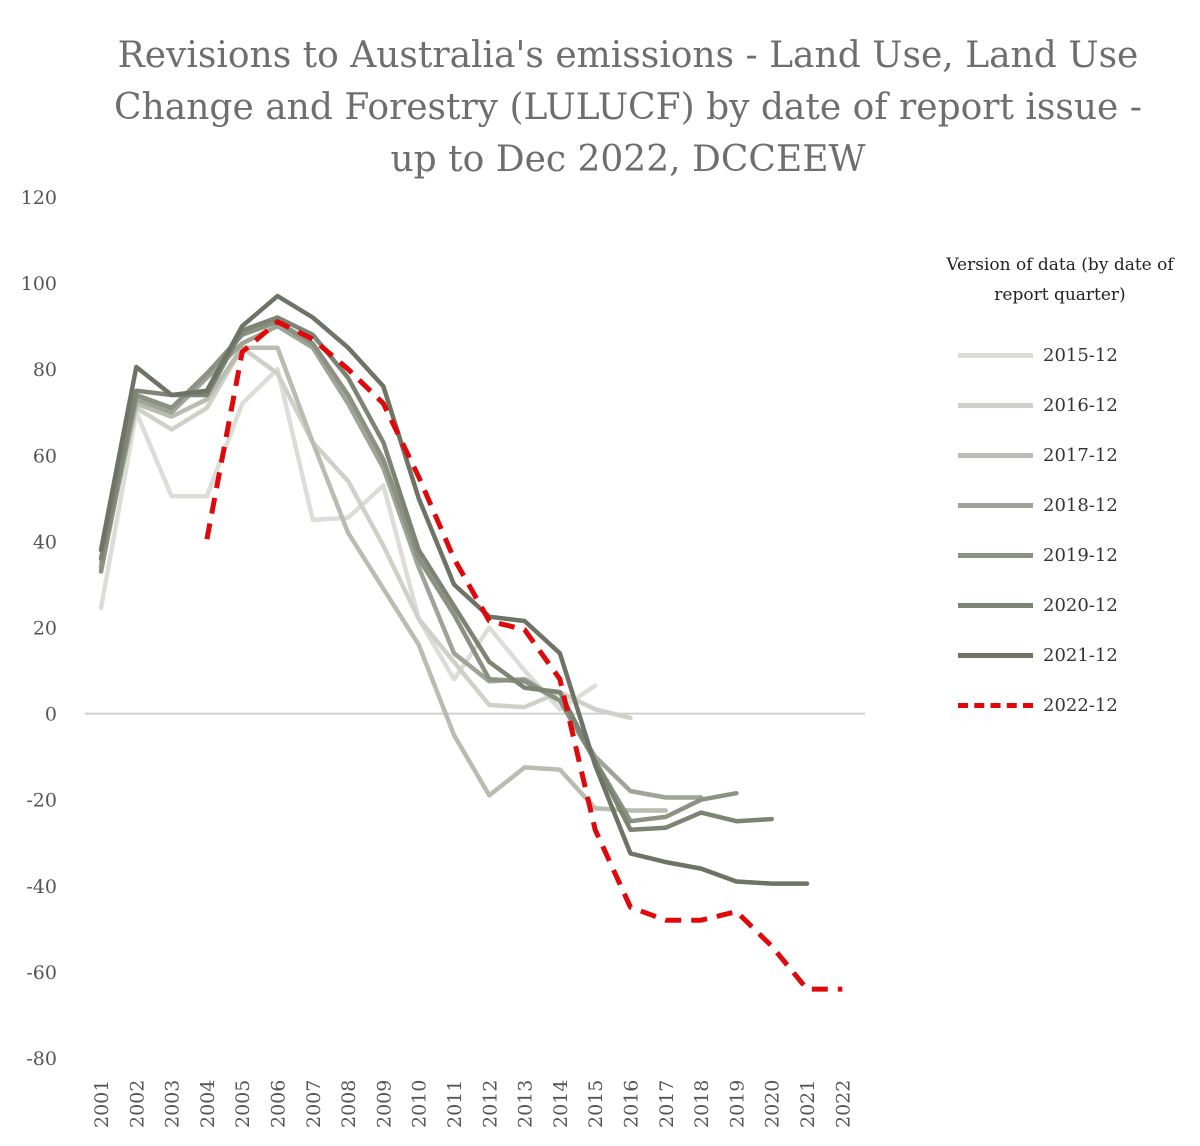 This screenshot has height=1146, width=1200. Describe the element at coordinates (1080, 555) in the screenshot. I see `legend-label: 2019-12` at that location.